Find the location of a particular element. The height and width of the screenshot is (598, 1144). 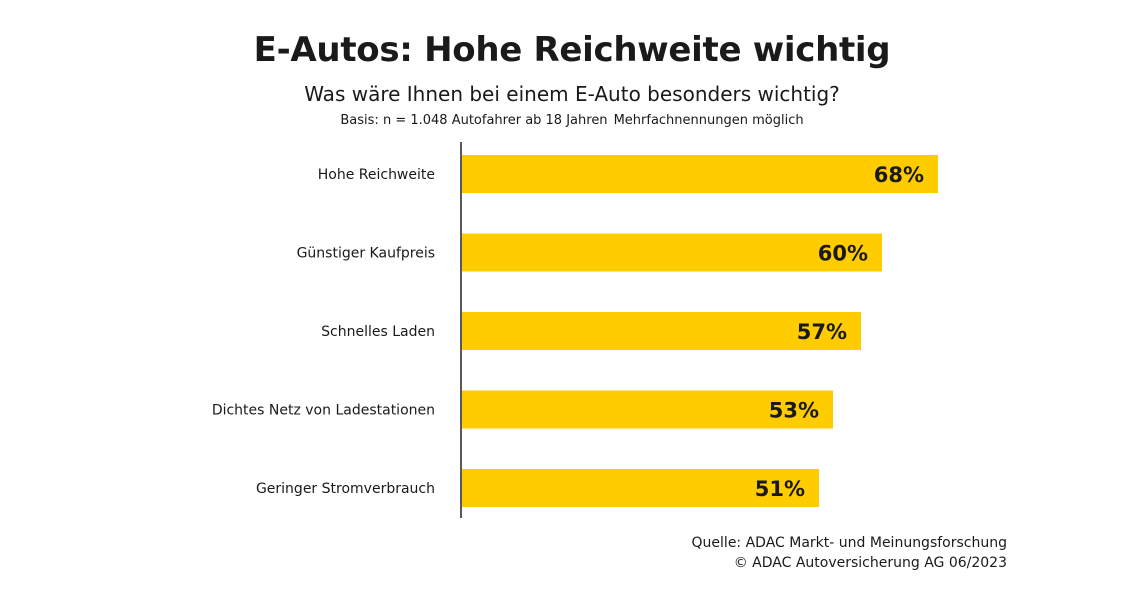

category-label: Dichtes Netz von Ladestationen is located at coordinates (323, 411).